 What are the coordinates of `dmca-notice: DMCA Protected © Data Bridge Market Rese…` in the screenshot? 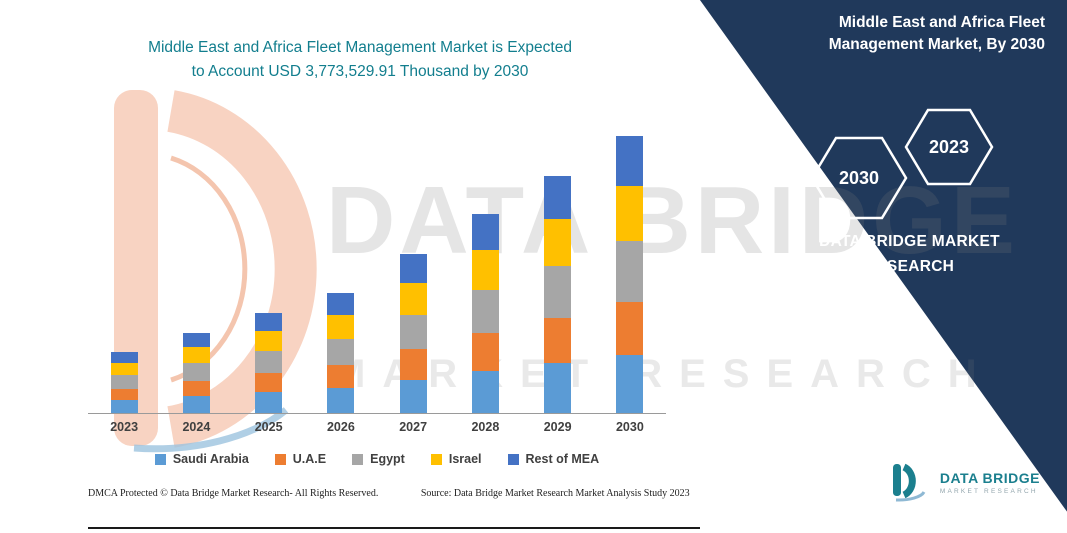 It's located at (233, 493).